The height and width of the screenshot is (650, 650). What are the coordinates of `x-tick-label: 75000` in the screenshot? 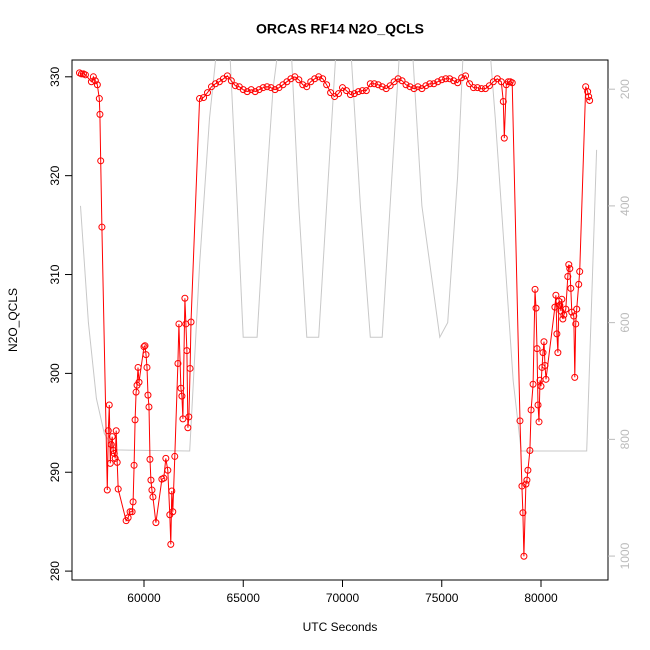 It's located at (442, 598).